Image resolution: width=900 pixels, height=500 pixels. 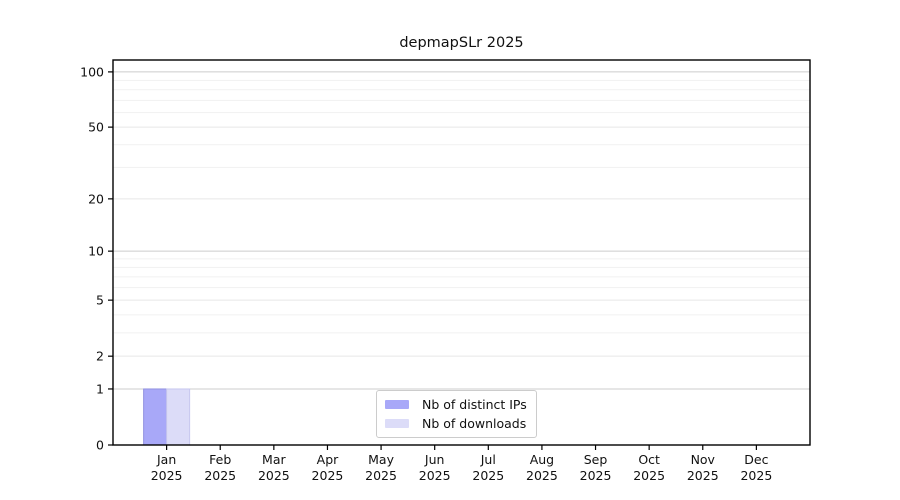 I want to click on x-tick-label-month: Jan, so click(x=166, y=459).